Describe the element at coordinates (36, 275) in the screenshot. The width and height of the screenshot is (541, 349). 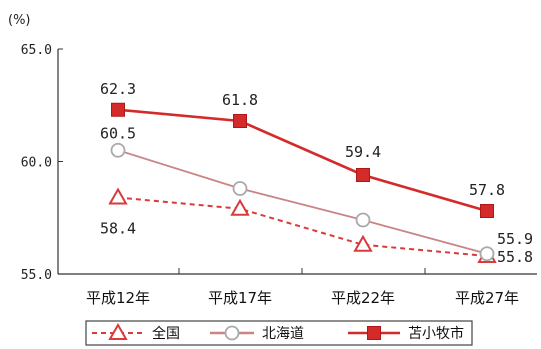
I see `y-tick-label: 55.0` at that location.